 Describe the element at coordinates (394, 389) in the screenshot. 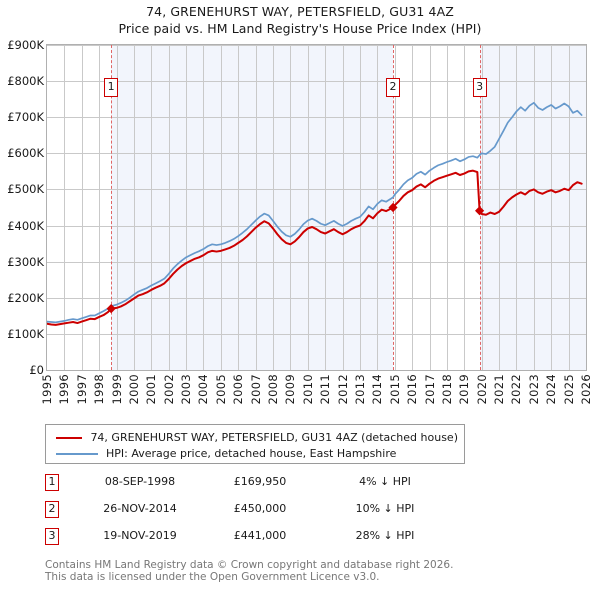

I see `x-axis-tick-label: 2015` at that location.